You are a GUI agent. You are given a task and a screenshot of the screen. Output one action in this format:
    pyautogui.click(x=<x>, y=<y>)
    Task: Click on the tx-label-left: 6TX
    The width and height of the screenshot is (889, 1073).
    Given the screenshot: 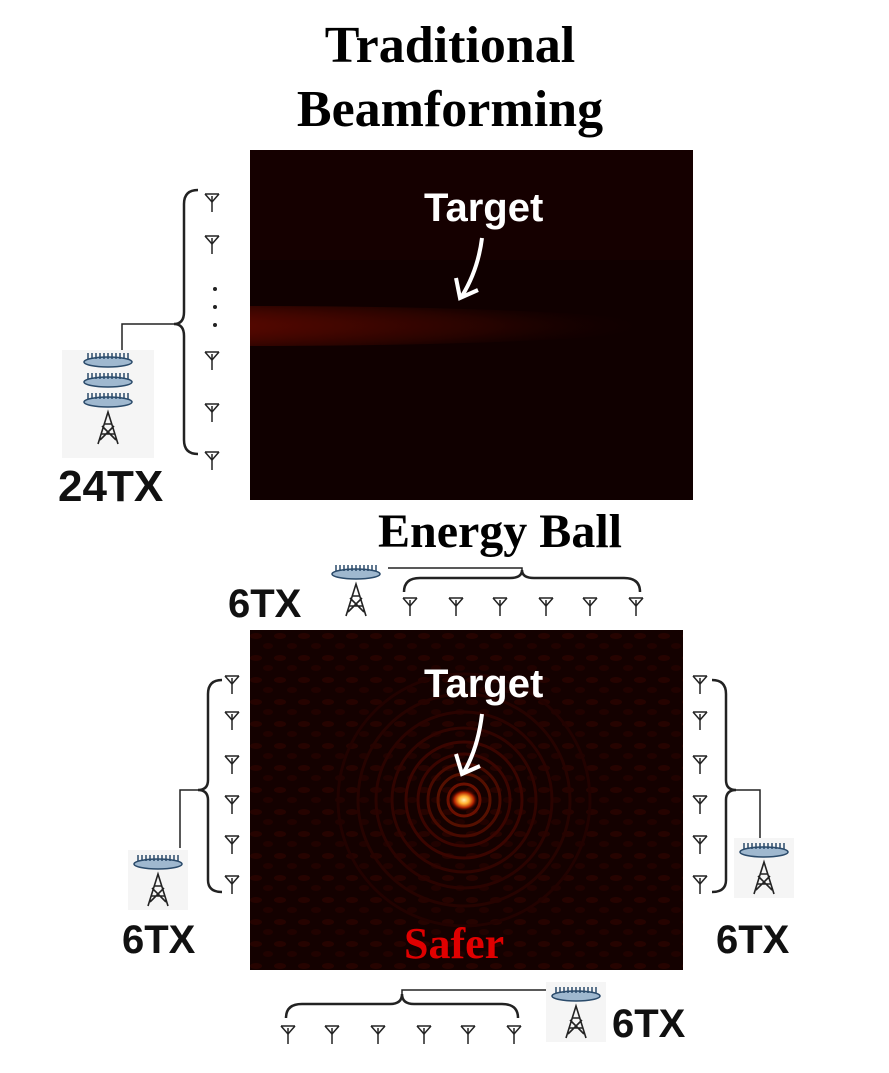 What is the action you would take?
    pyautogui.click(x=159, y=940)
    